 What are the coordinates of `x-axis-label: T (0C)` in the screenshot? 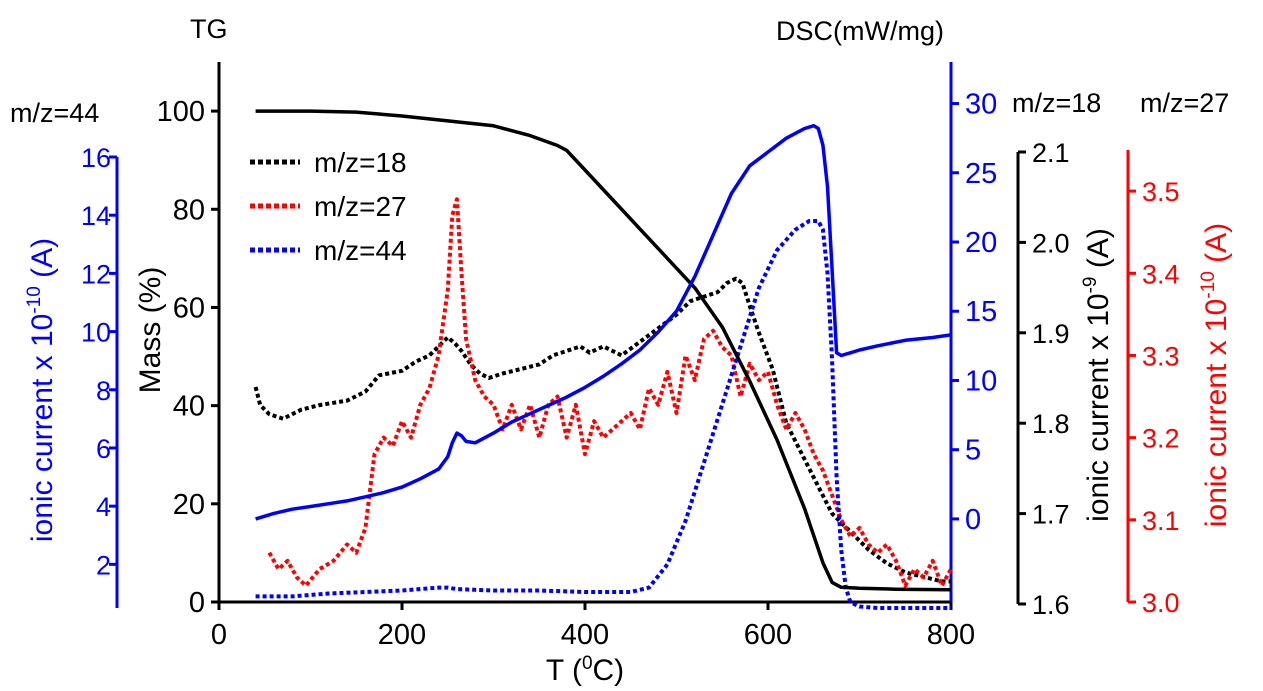 It's located at (585, 670).